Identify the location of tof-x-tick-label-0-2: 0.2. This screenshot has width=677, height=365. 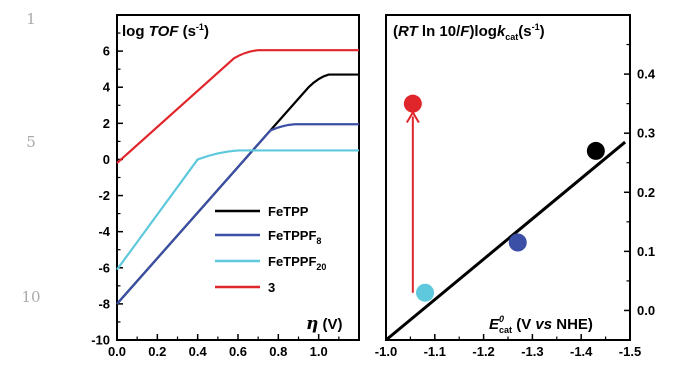
(157, 351).